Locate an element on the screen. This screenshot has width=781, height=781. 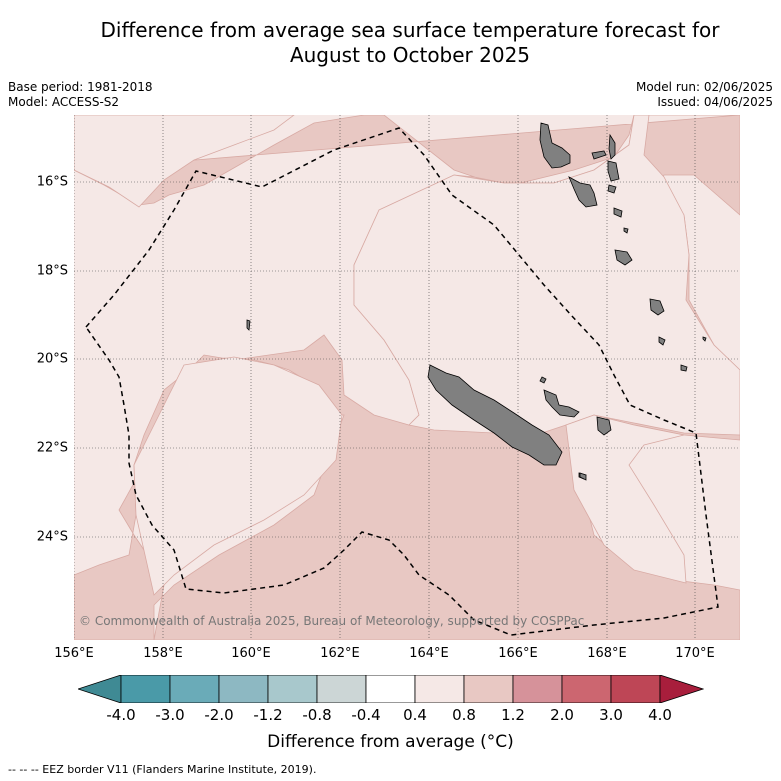
meta-left: Base period: 1981-2018 Model: ACCESS-S2 is located at coordinates (80, 95).